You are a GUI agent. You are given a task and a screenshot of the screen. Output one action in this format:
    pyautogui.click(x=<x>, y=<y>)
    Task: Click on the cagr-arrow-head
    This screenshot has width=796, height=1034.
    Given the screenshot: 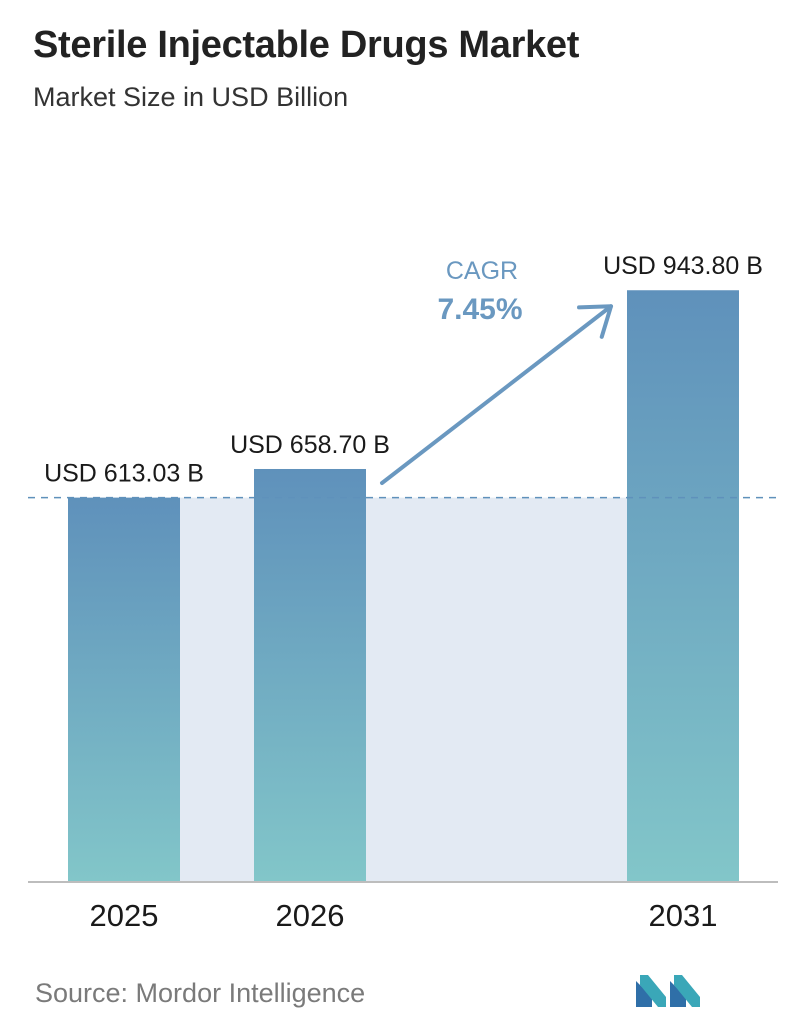 What is the action you would take?
    pyautogui.click(x=595, y=321)
    